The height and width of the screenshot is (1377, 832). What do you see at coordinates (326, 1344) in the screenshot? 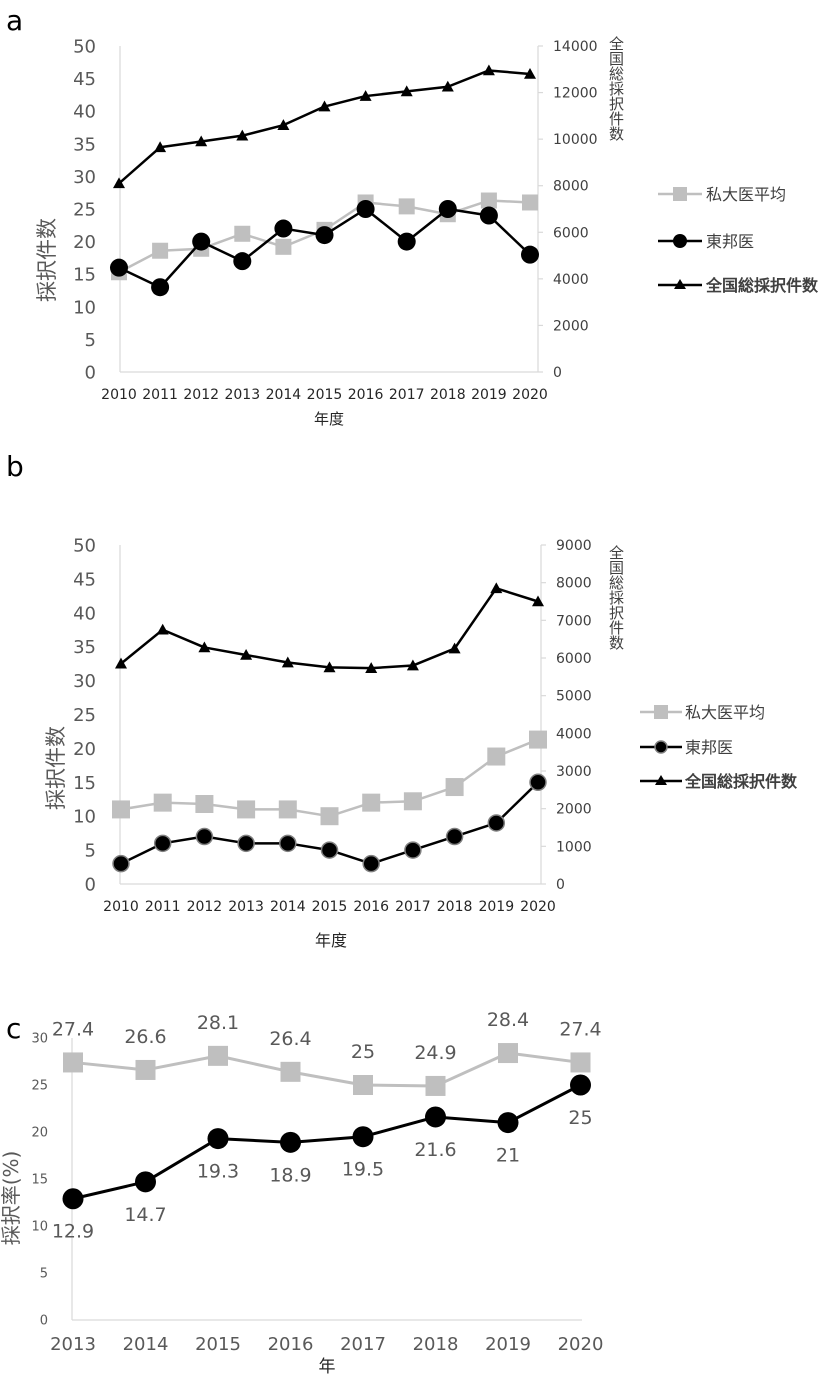
I see `x-axis-ticks: 2013 2014 2015 2016 2017 2018 2019 2020` at bounding box center [326, 1344].